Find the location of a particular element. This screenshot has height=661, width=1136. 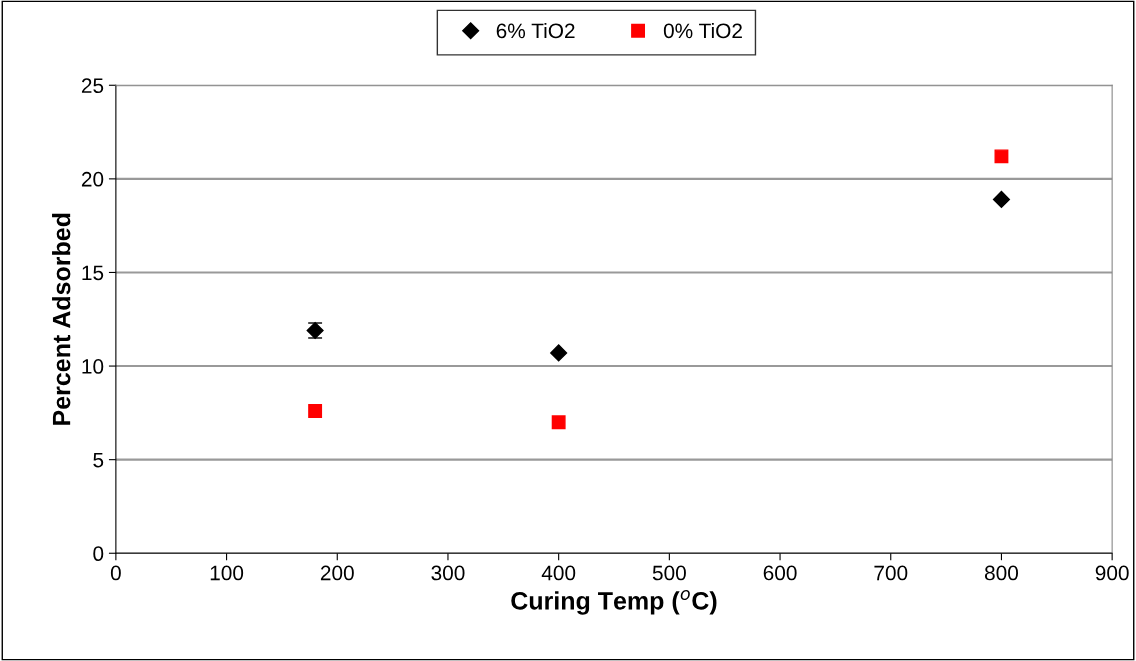

legend-label: 6% TiO2 is located at coordinates (535, 30).